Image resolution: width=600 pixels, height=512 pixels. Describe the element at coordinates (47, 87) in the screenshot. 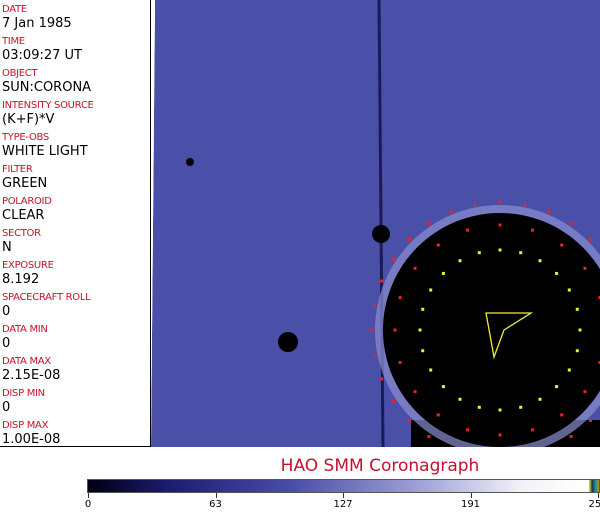

I see `field-value: SUN:CORONA` at that location.